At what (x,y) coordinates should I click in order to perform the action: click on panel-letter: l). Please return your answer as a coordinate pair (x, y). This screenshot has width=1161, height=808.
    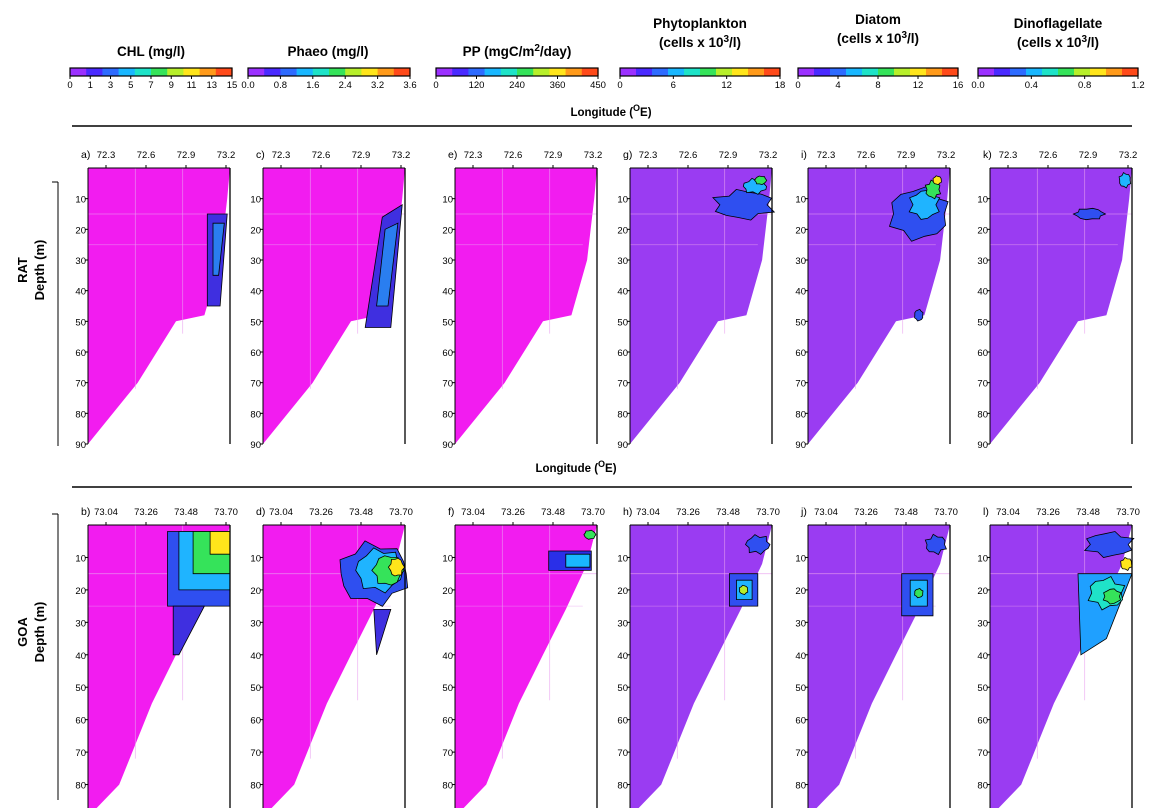
    Looking at the image, I should click on (986, 512).